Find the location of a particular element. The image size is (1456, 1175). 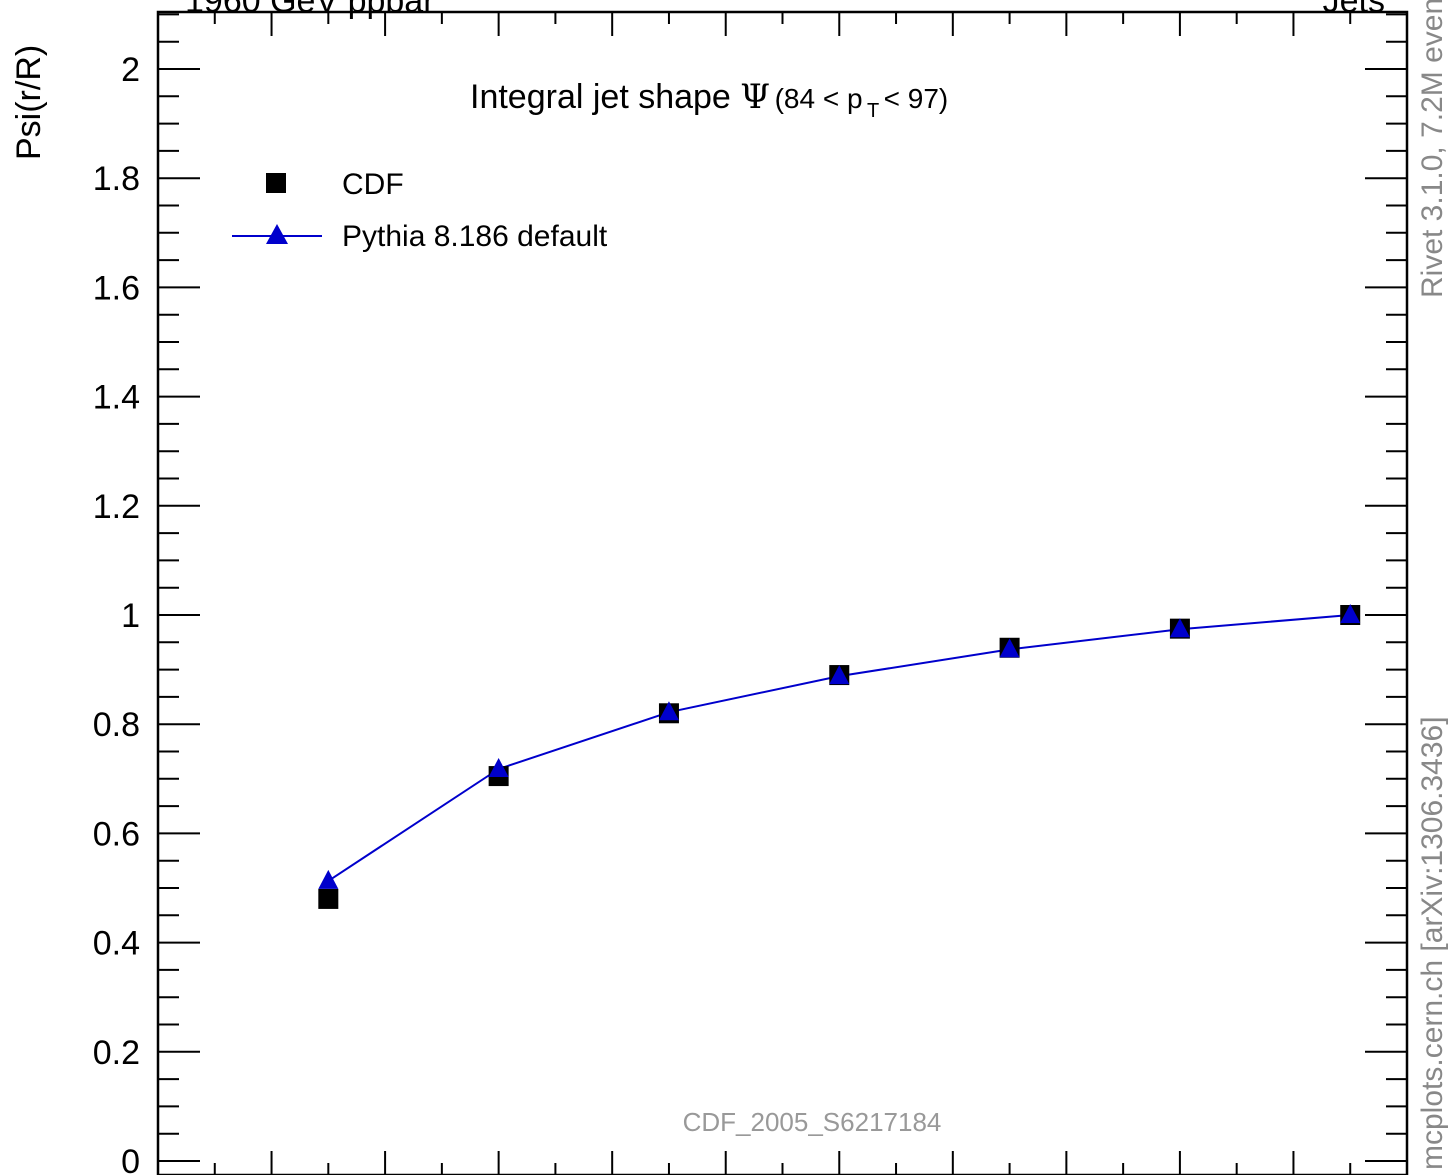

header-left-text: 1960 GeV ppbar is located at coordinates (310, 10).